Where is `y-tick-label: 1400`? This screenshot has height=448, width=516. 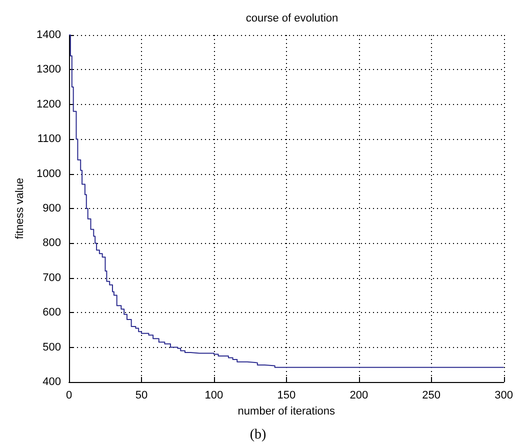
y-tick-label: 1400 is located at coordinates (48, 35).